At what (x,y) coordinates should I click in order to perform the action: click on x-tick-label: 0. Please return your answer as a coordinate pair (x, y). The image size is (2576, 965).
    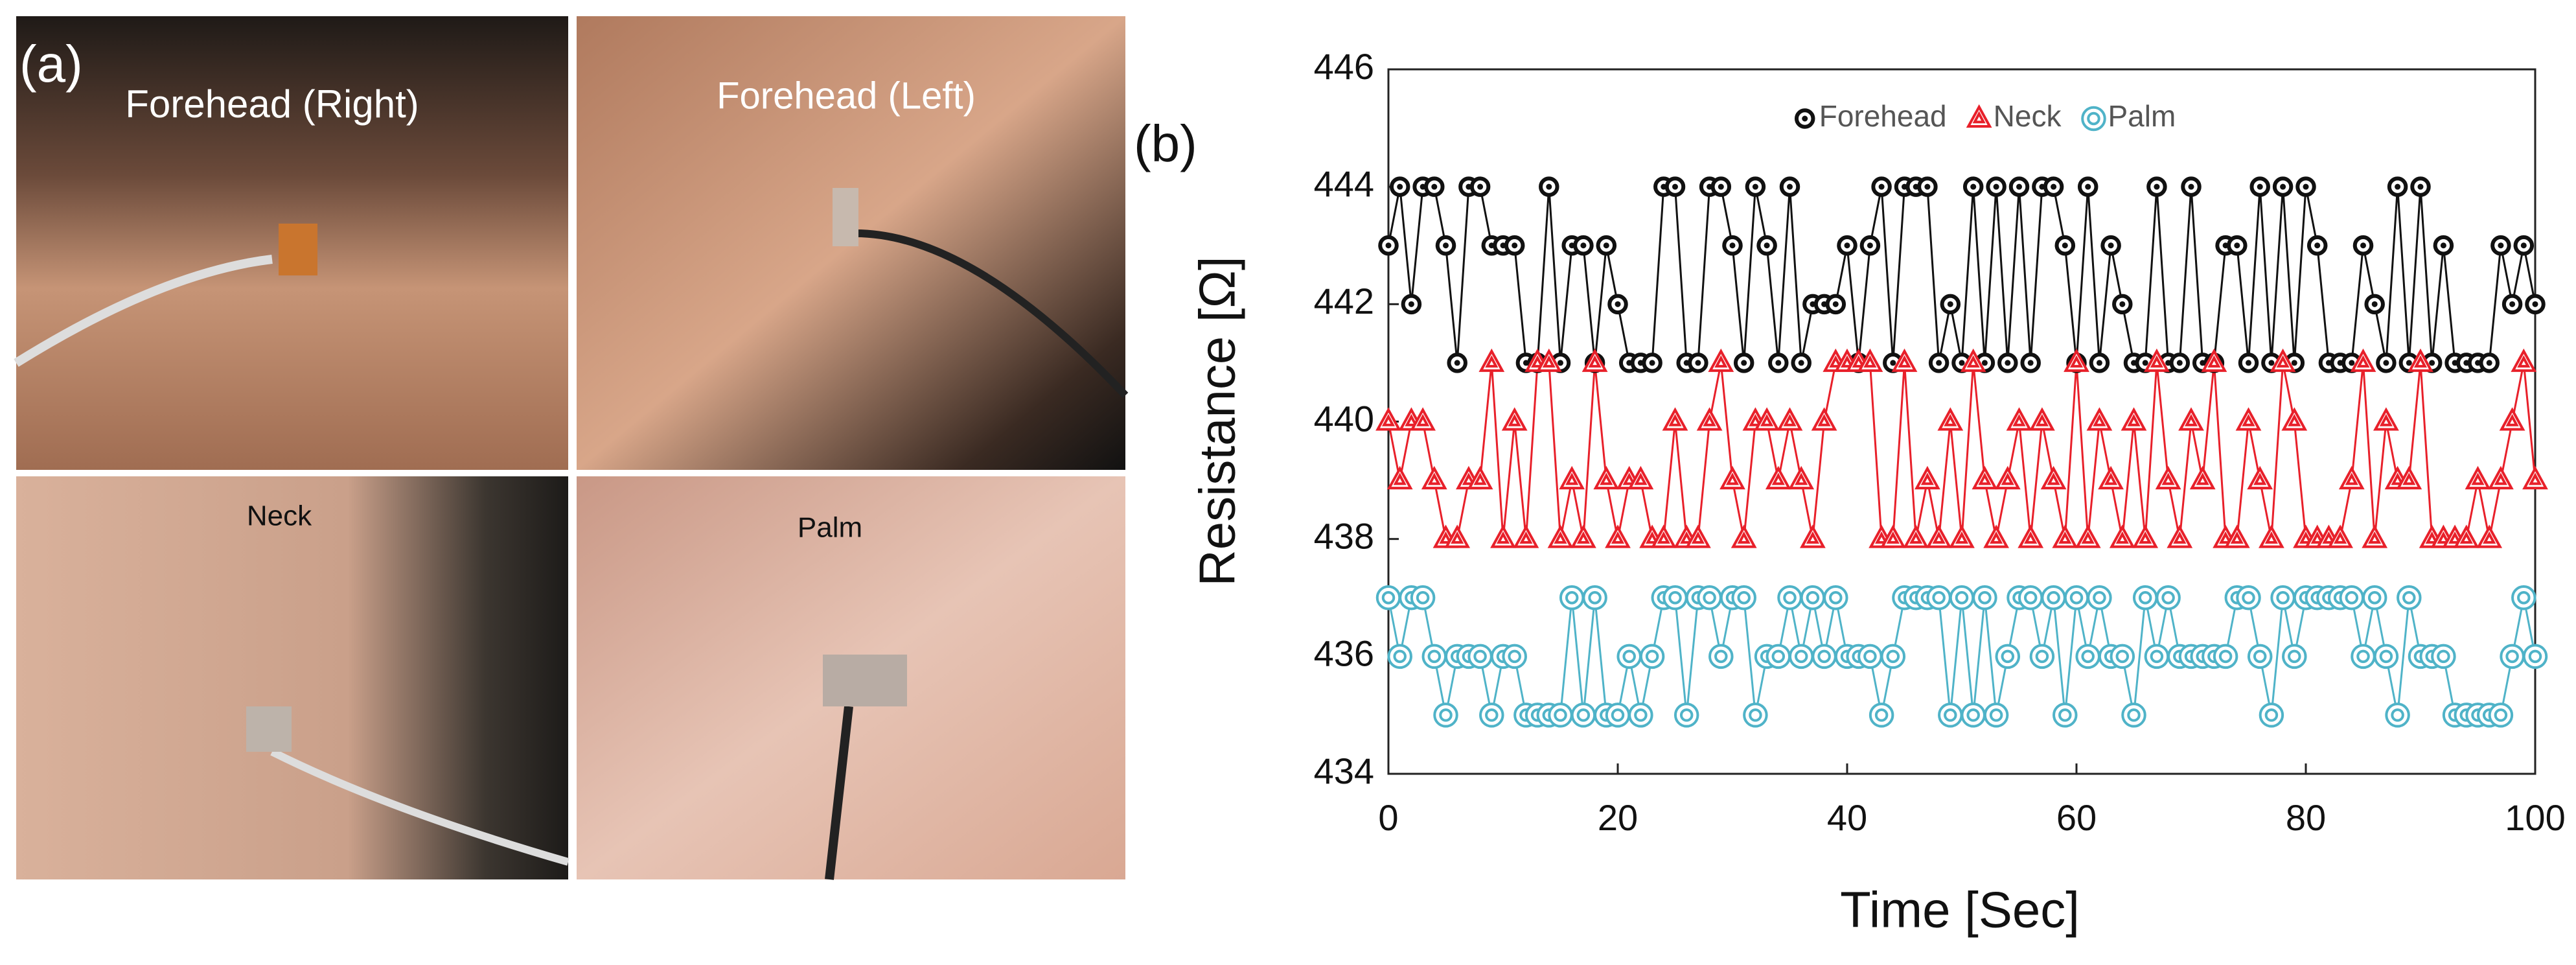
    Looking at the image, I should click on (1388, 817).